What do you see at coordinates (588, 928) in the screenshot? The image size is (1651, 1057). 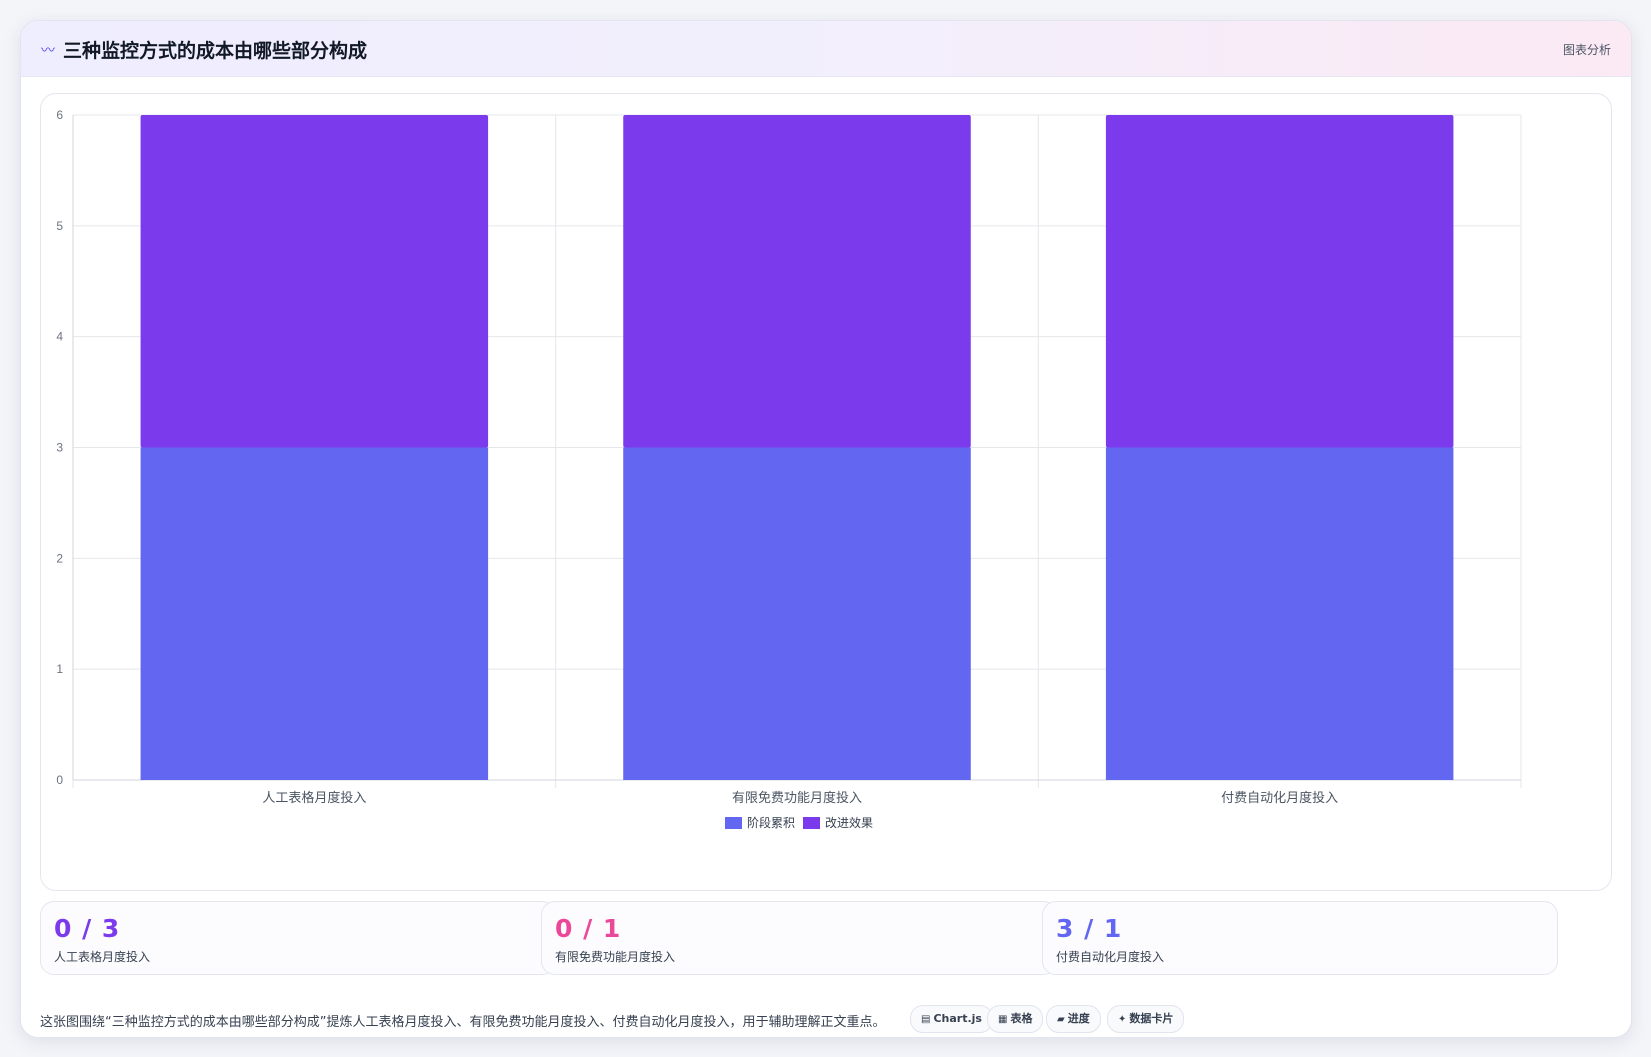 I see `stat-value: 0 / 1` at bounding box center [588, 928].